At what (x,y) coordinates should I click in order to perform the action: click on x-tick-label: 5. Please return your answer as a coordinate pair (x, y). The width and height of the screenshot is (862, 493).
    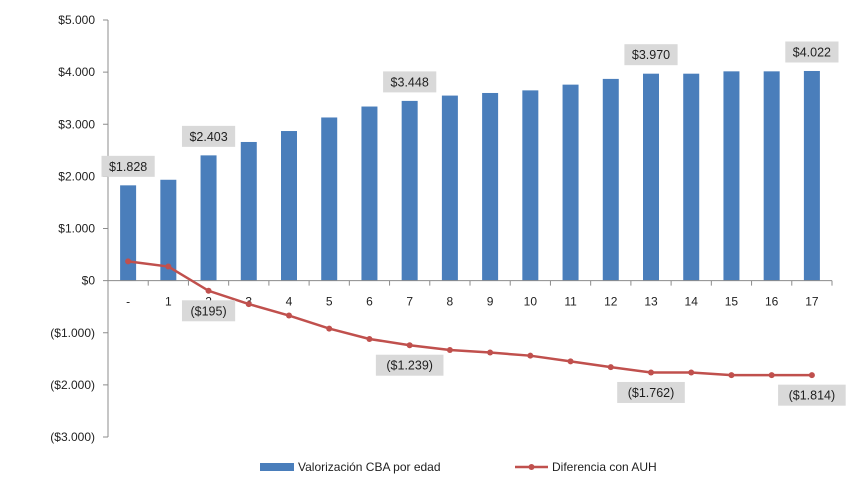
    Looking at the image, I should click on (329, 302).